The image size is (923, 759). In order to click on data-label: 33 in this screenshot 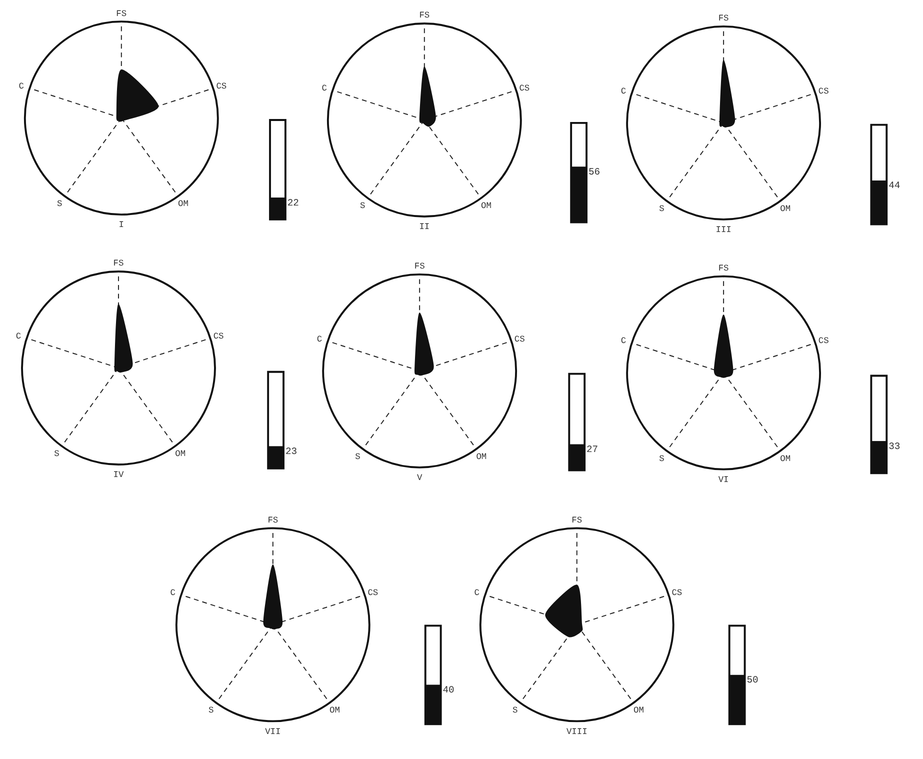, I will do `click(894, 446)`.